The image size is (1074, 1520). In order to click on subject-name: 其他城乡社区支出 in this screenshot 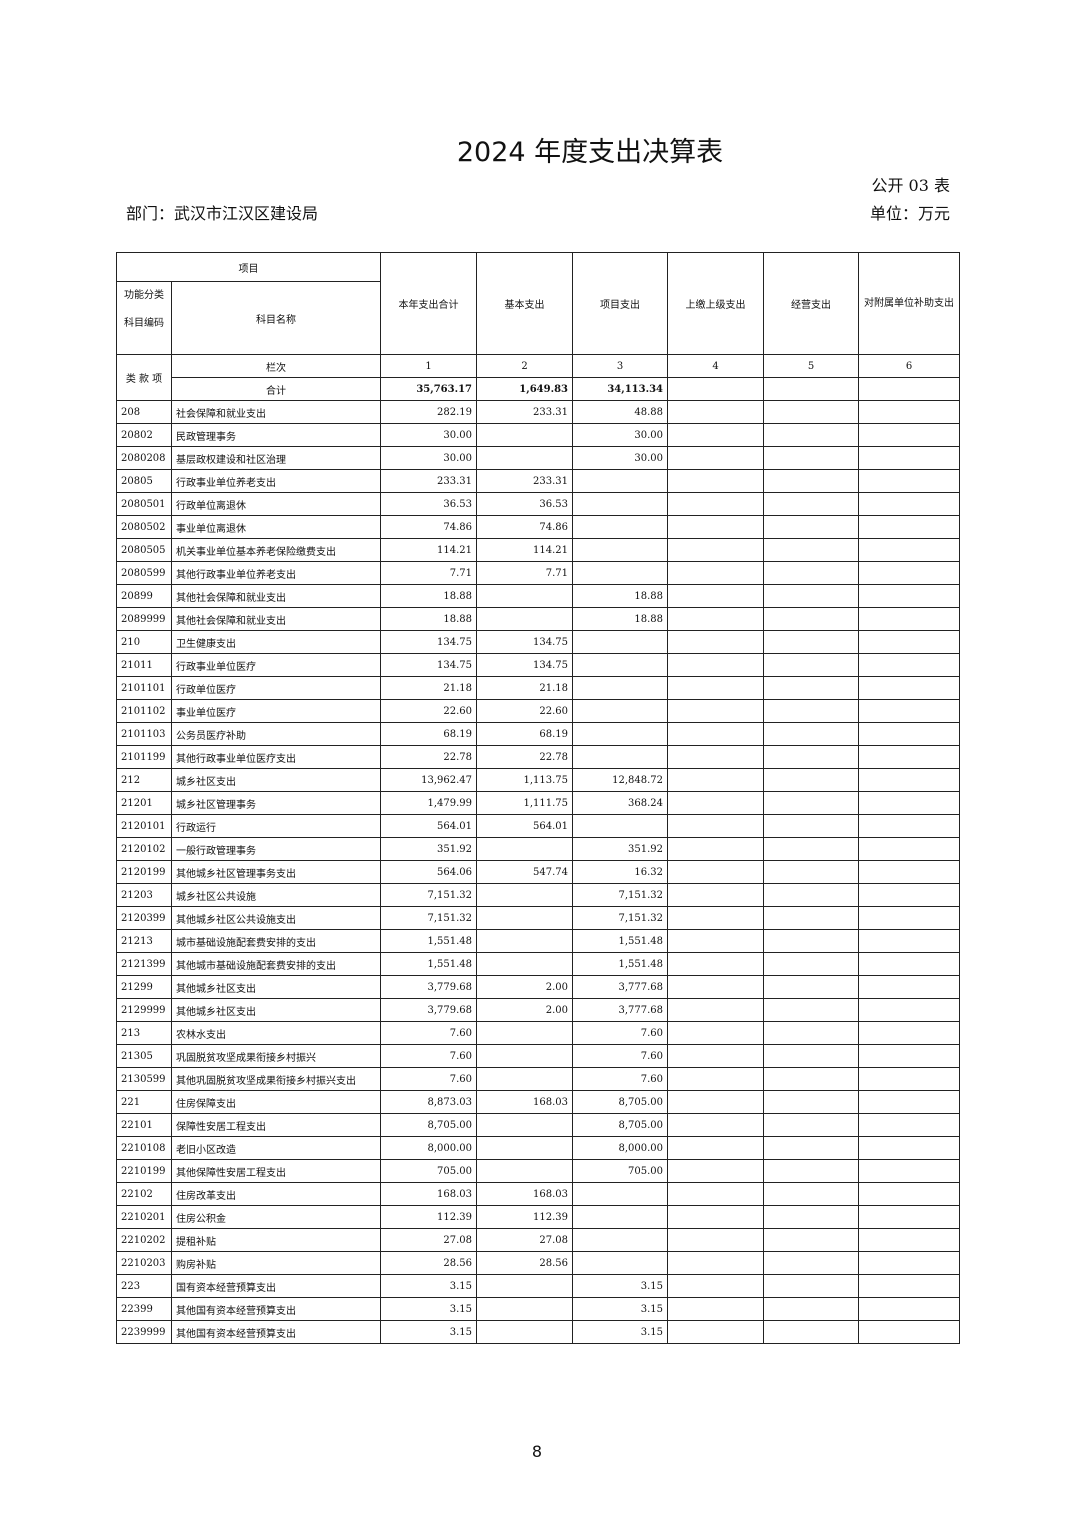, I will do `click(276, 987)`.